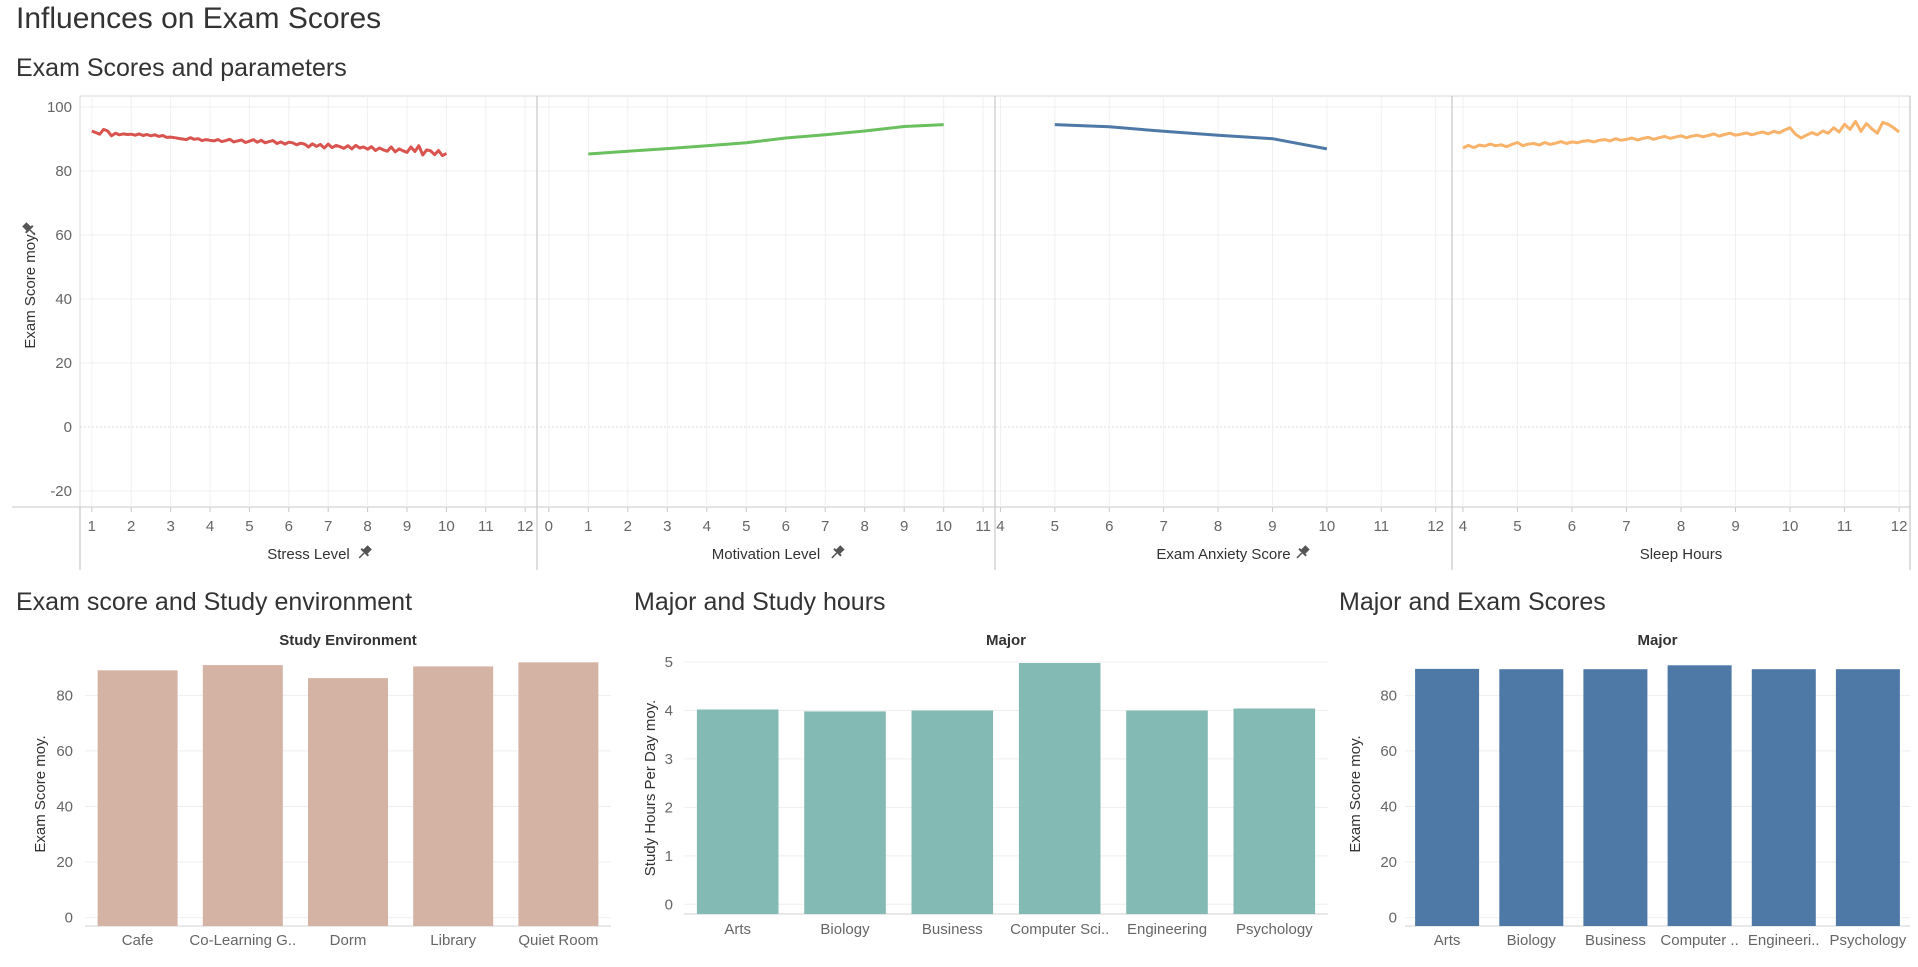 Image resolution: width=1918 pixels, height=967 pixels. I want to click on panel-sleep-hours: 4 5 6 7 8 9 10 11 12 Sleep Hours, so click(1683, 329).